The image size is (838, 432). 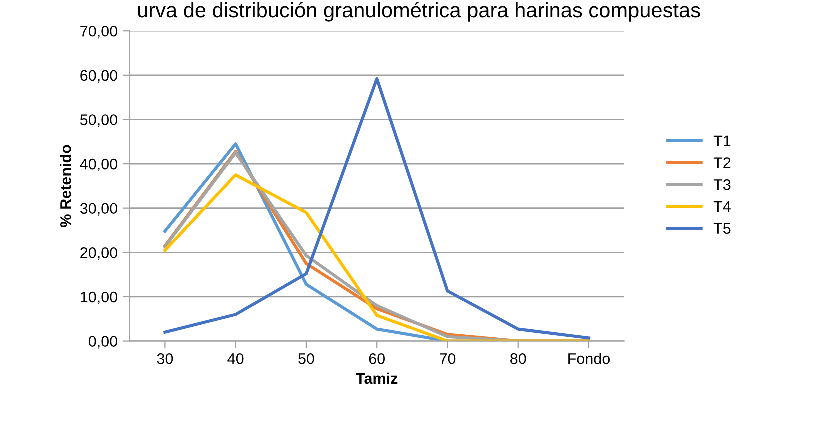 What do you see at coordinates (66, 186) in the screenshot?
I see `y-axis-title: % Retenido` at bounding box center [66, 186].